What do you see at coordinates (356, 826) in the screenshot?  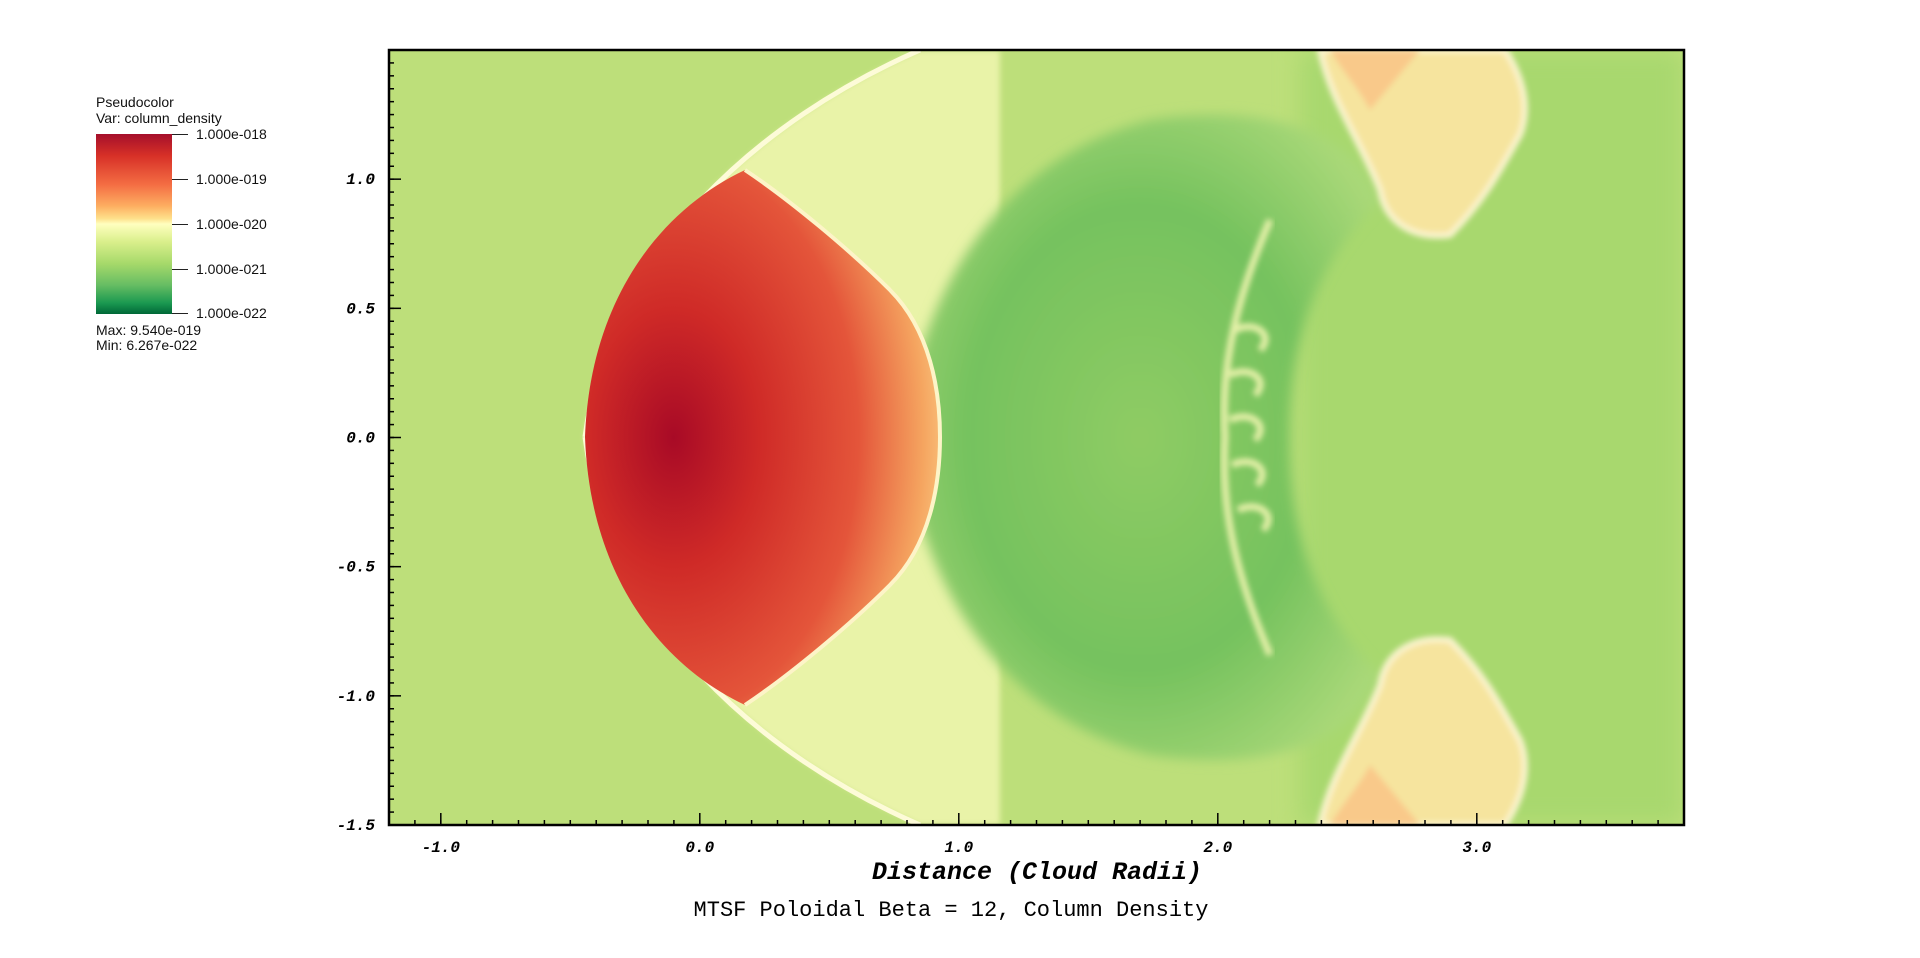 I see `y-tick-label: -1.5` at bounding box center [356, 826].